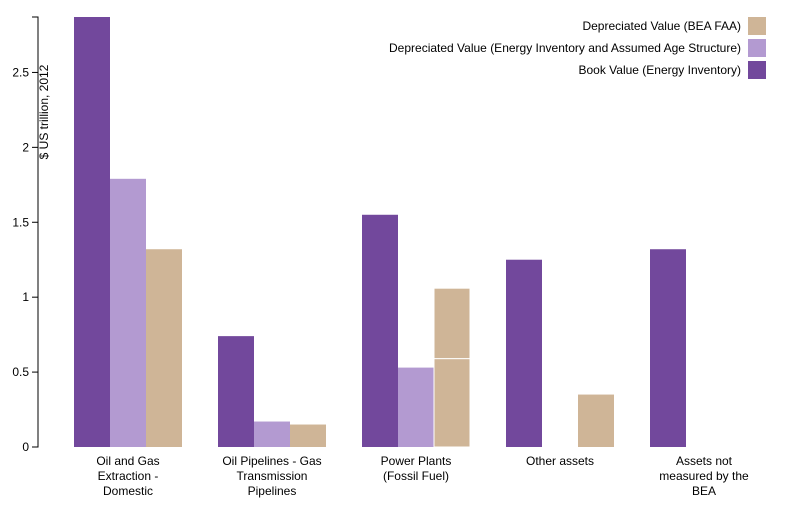 The width and height of the screenshot is (792, 516). Describe the element at coordinates (20, 372) in the screenshot. I see `y-tick-label: 0.5` at that location.